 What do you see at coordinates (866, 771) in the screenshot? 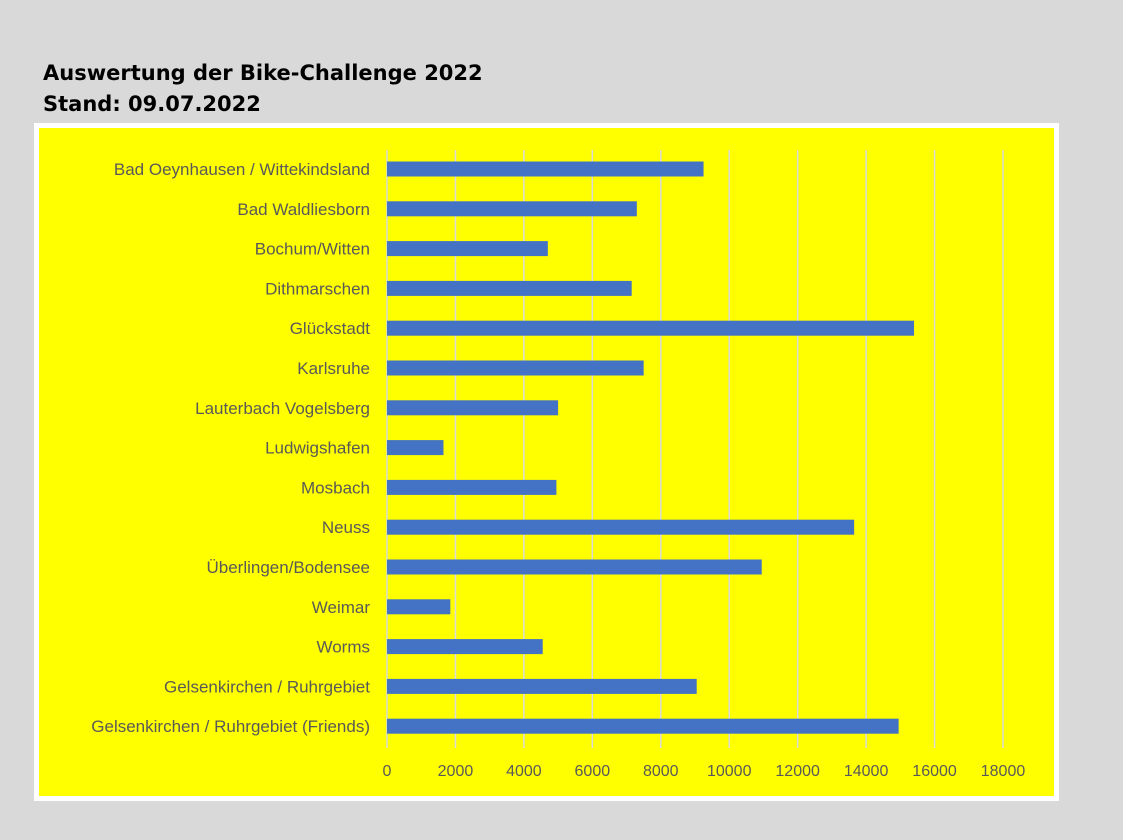
I see `x-tick-label: 14000` at bounding box center [866, 771].